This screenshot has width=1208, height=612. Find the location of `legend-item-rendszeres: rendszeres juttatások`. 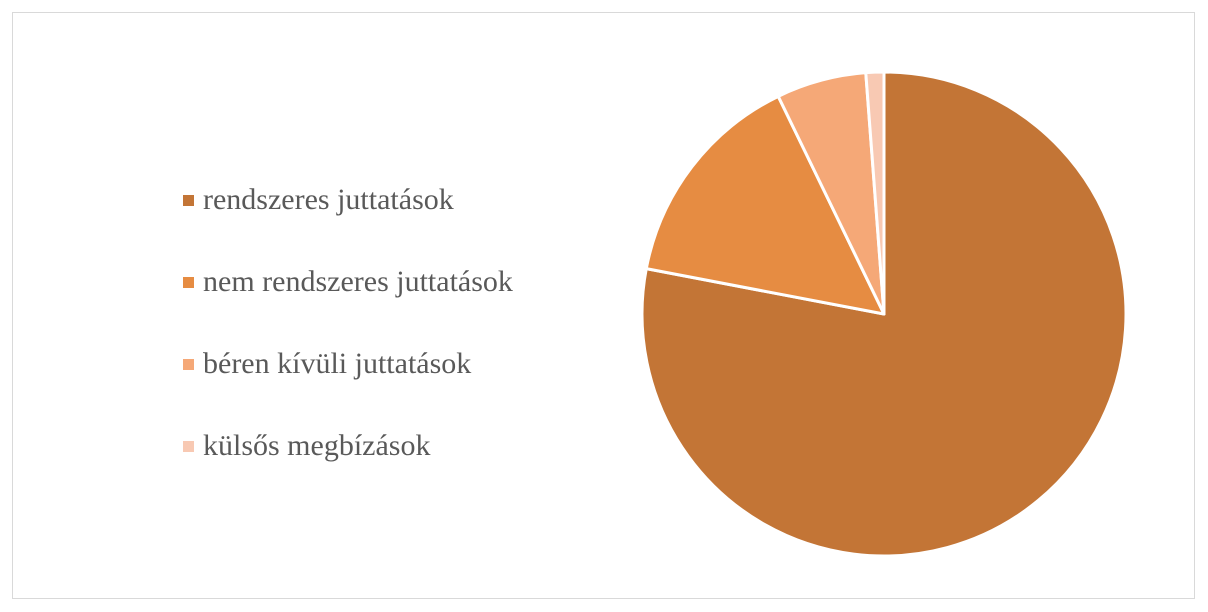

legend-item-rendszeres: rendszeres juttatások is located at coordinates (383, 221).